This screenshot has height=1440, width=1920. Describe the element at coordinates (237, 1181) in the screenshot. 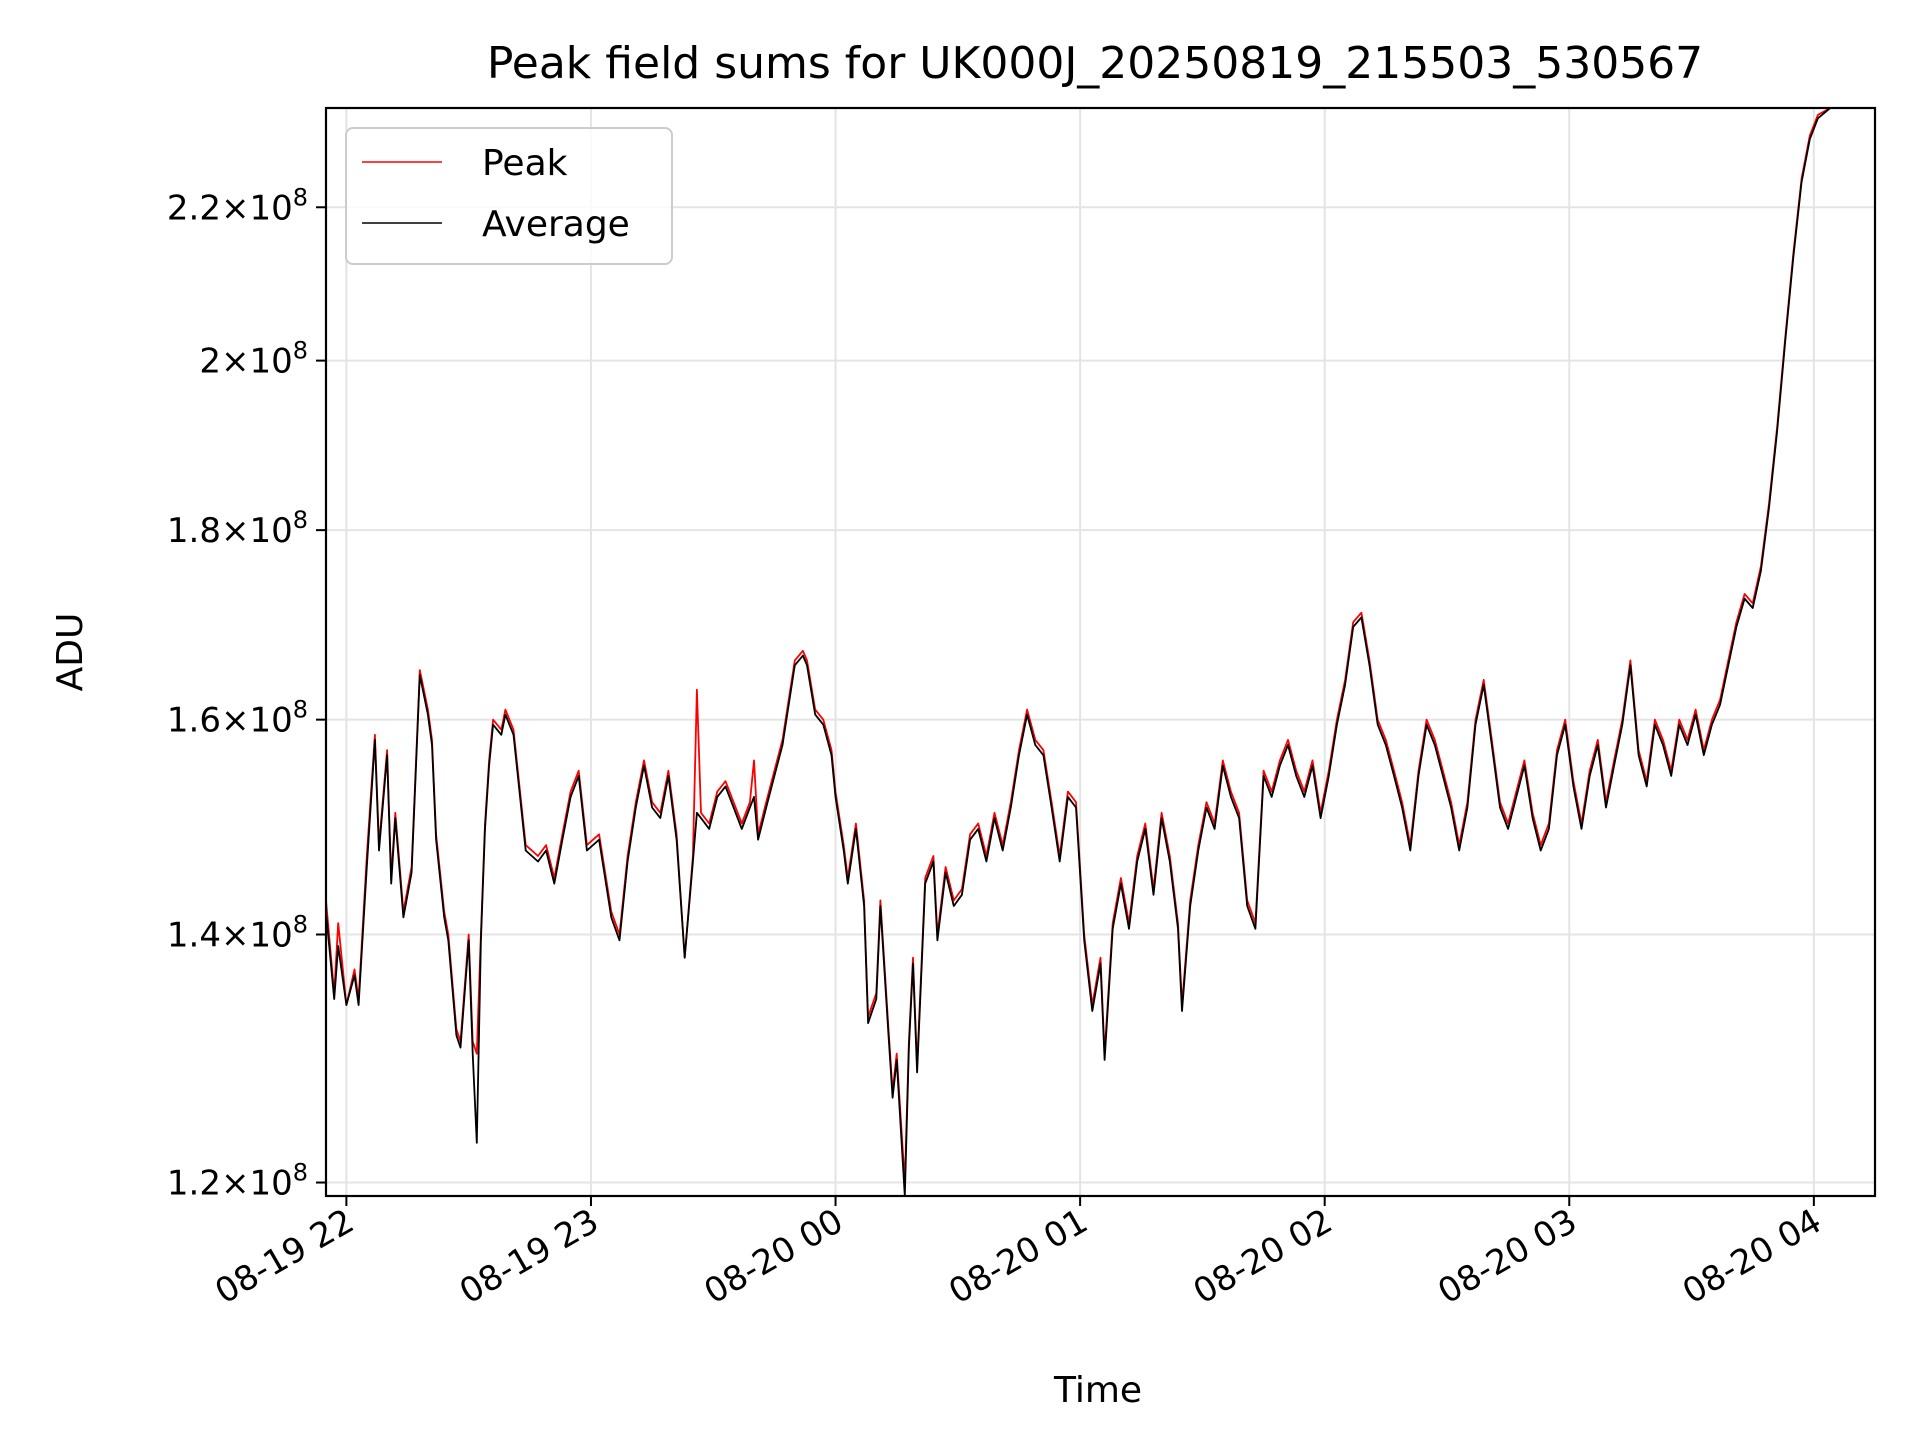

I see `y-tick-label: 1.2×108` at that location.